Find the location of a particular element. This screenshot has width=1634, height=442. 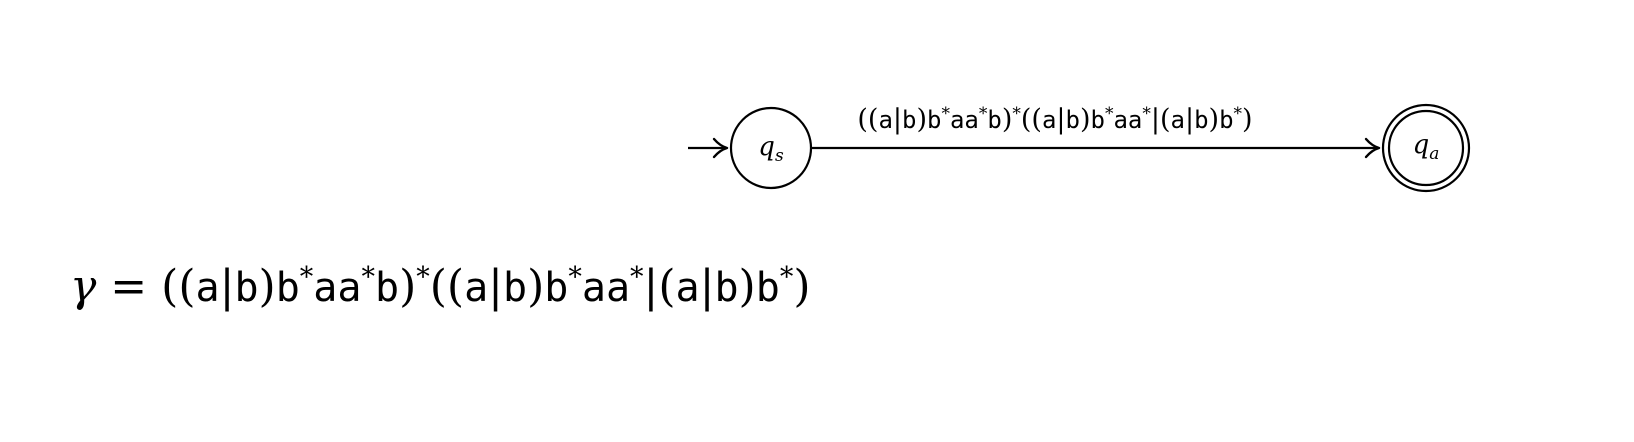

start-state: qs is located at coordinates (771, 148).